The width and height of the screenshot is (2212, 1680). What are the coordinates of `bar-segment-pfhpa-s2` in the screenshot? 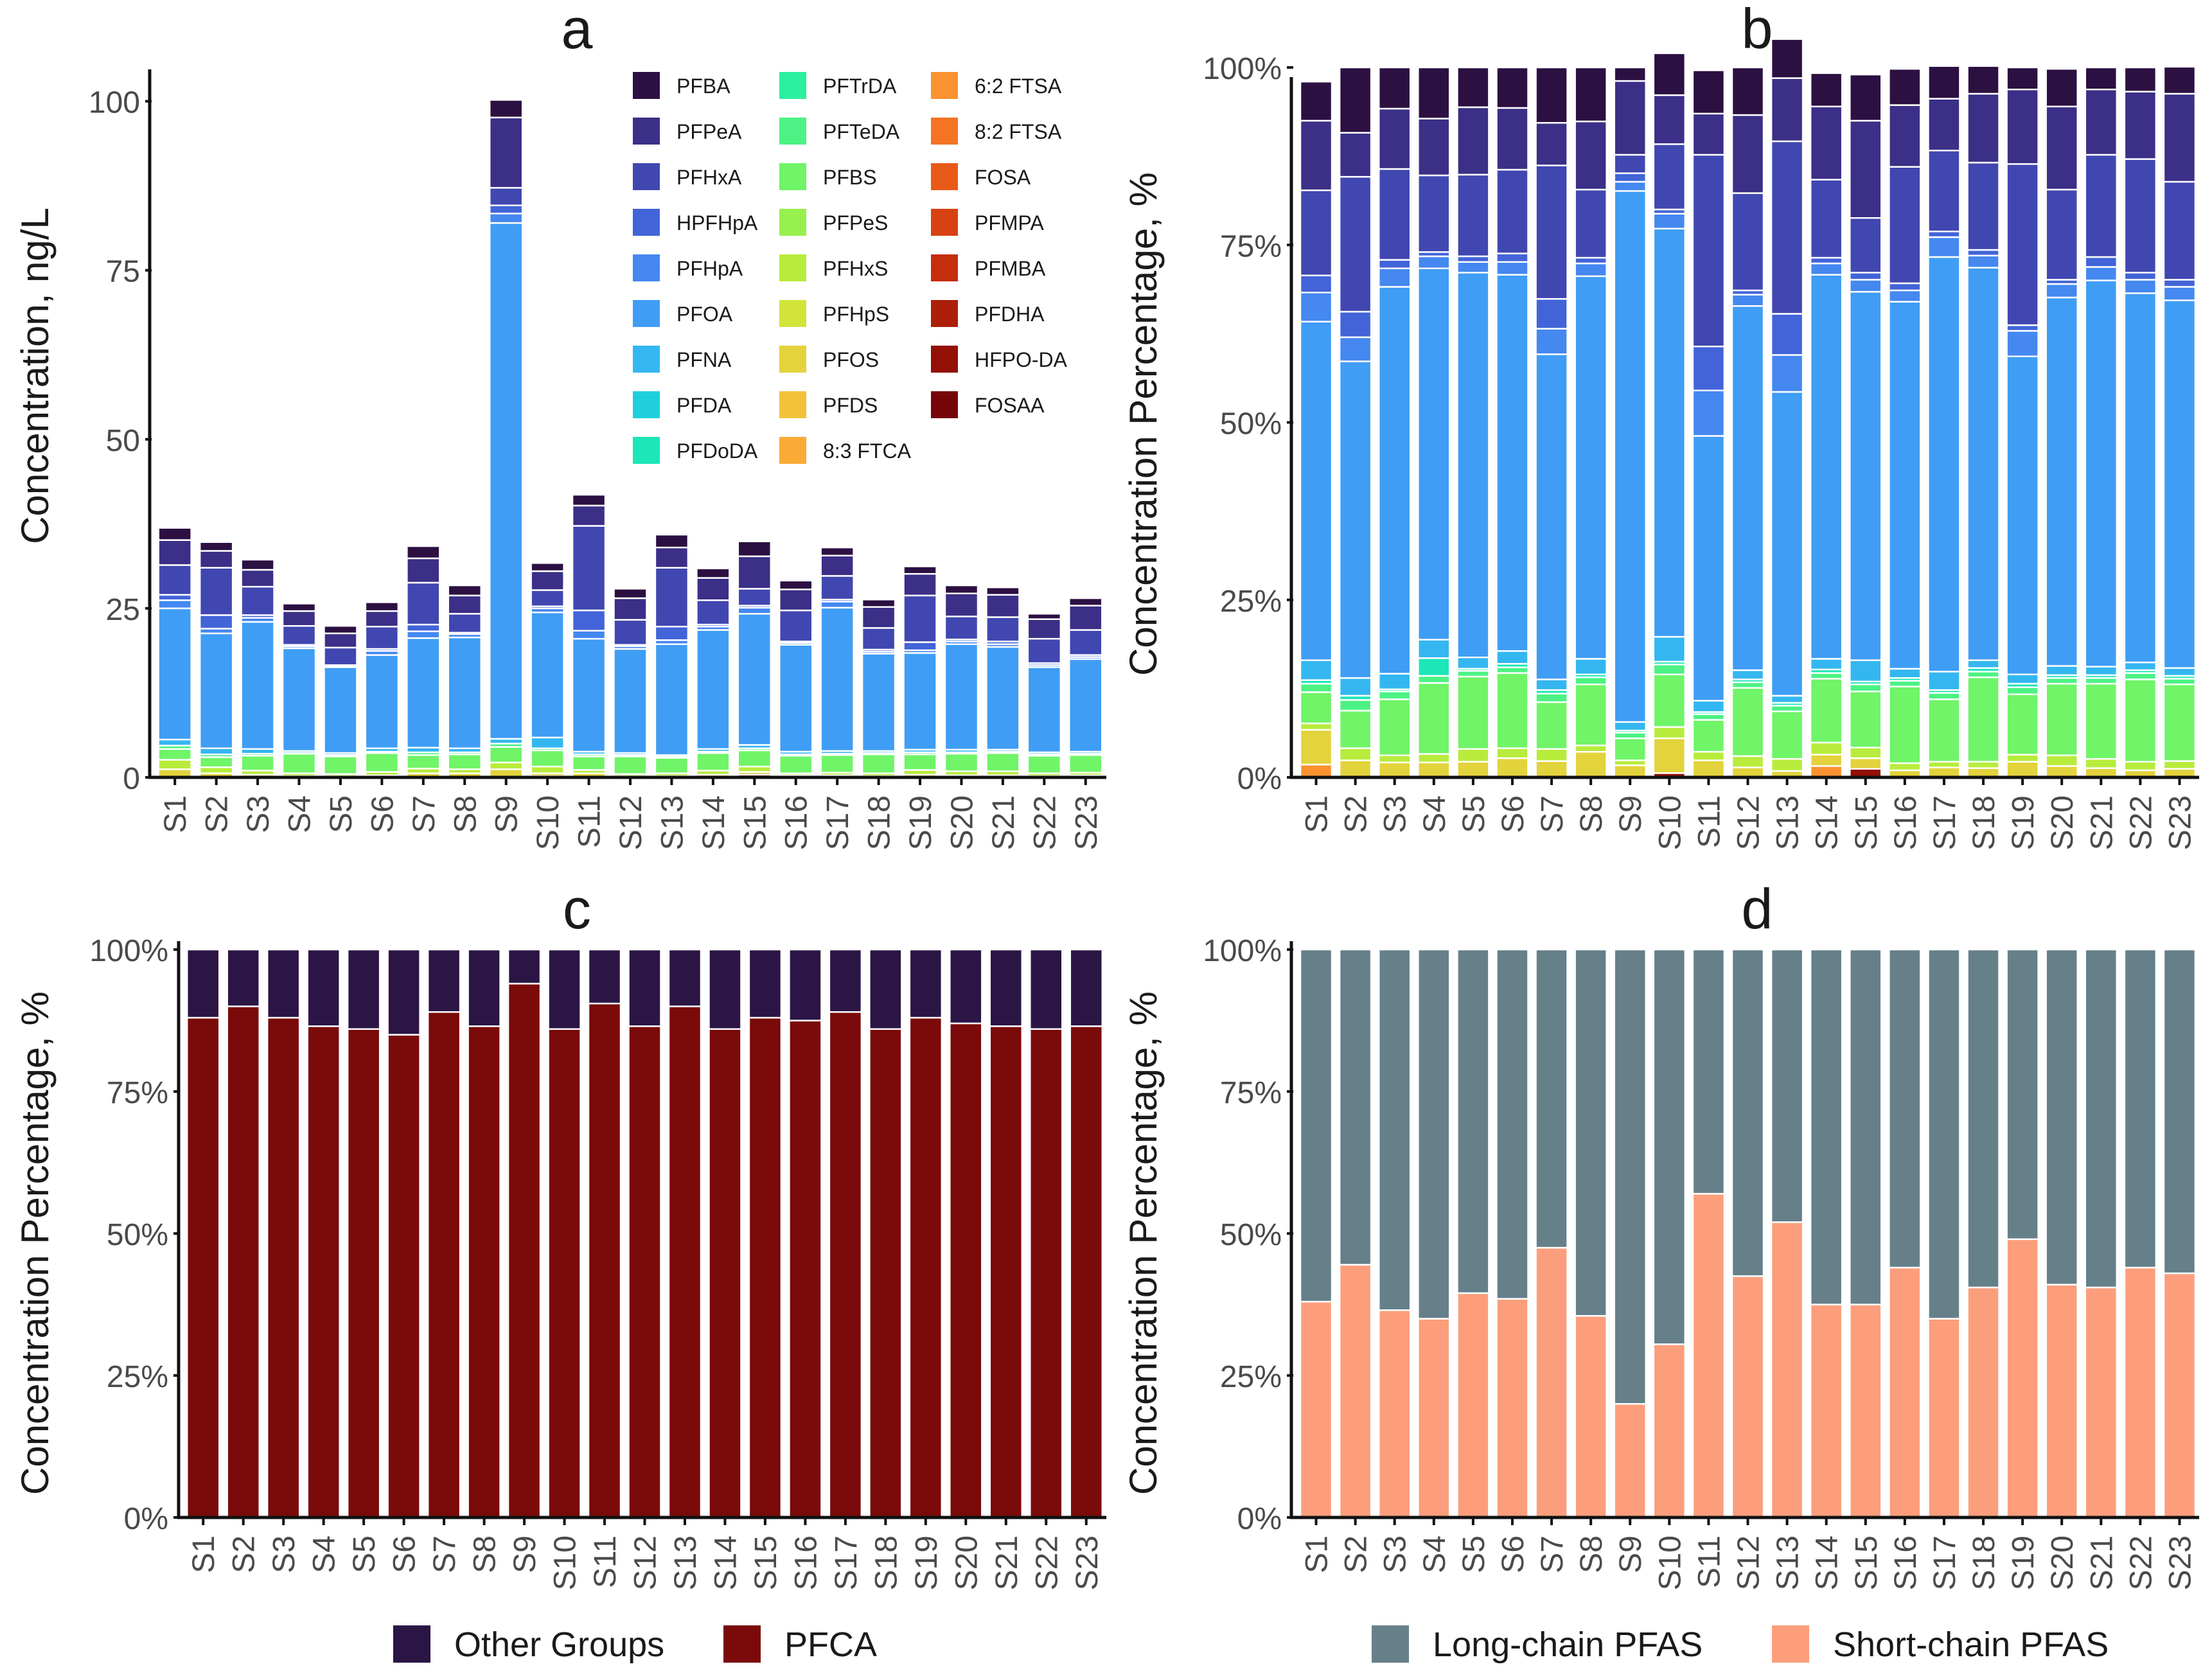 It's located at (1355, 349).